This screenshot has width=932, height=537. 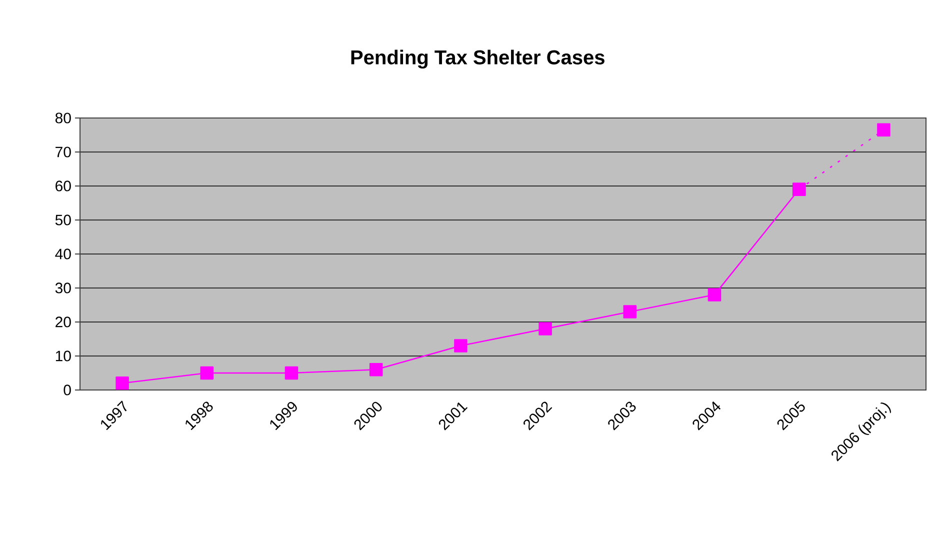 What do you see at coordinates (63, 118) in the screenshot?
I see `y-tick-label: 80` at bounding box center [63, 118].